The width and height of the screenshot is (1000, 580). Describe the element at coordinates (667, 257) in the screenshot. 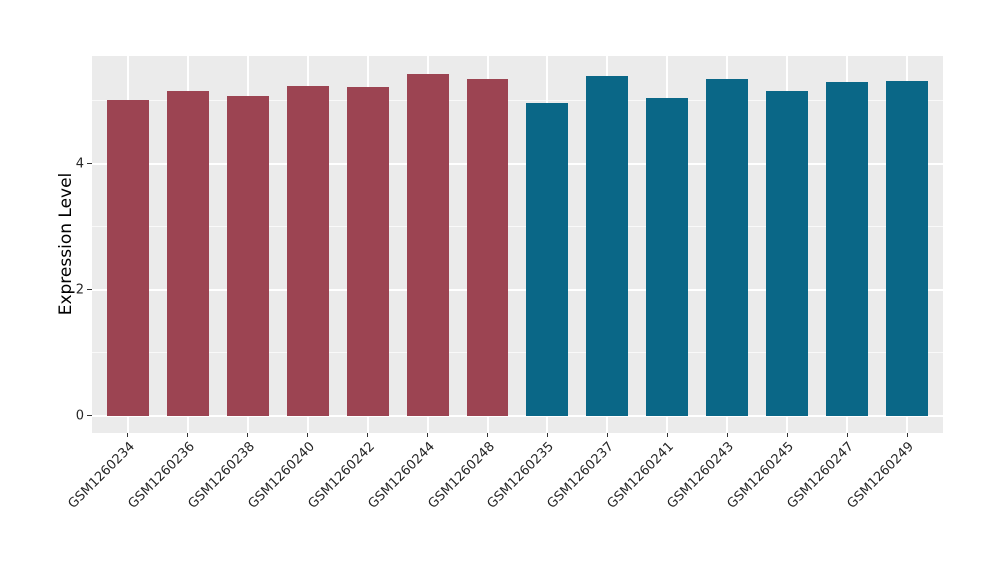

I see `bar-GSM1260241` at that location.